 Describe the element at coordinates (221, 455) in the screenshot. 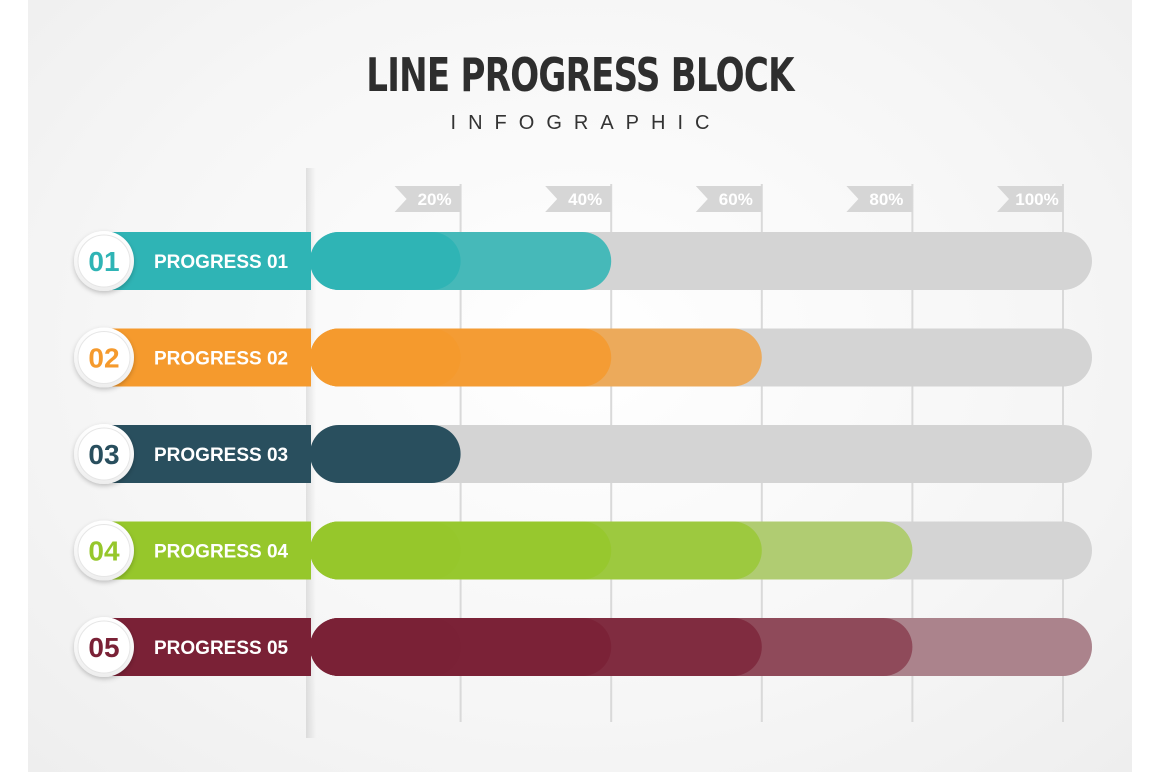

I see `progress-label: PROGRESS 03` at that location.